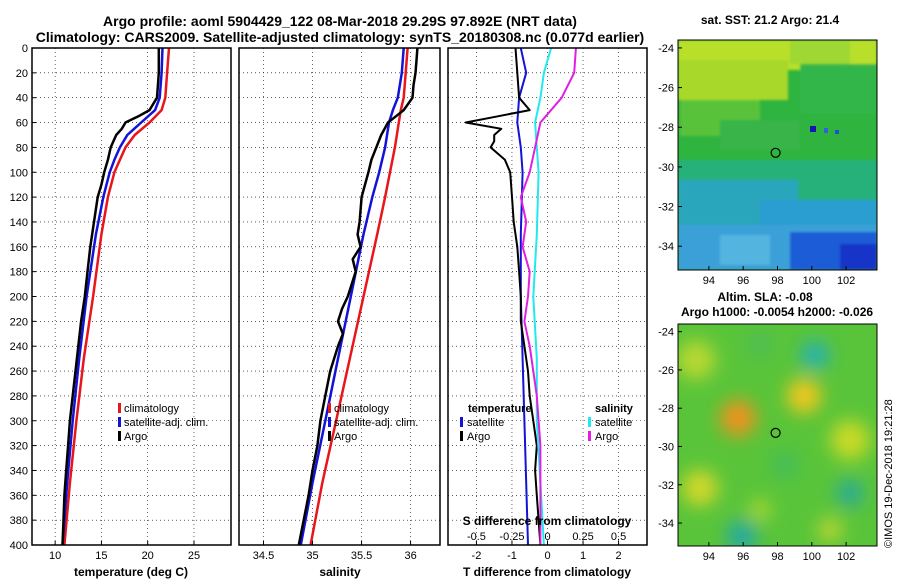 The height and width of the screenshot is (580, 900). What do you see at coordinates (25, 49) in the screenshot?
I see `depth-tick-label: 0` at bounding box center [25, 49].